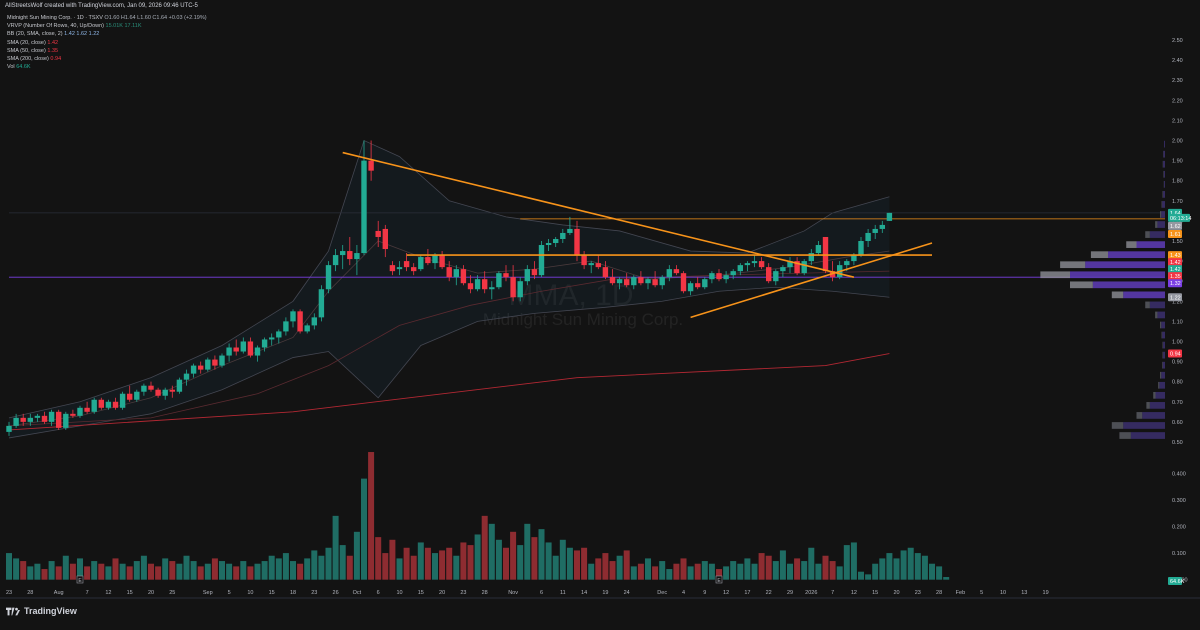 Image resolution: width=1200 pixels, height=630 pixels. Describe the element at coordinates (107, 34) in the screenshot. I see `legend-row-bb: BB (20, SMA, close, 2) 1.42 1.62 1.22` at that location.